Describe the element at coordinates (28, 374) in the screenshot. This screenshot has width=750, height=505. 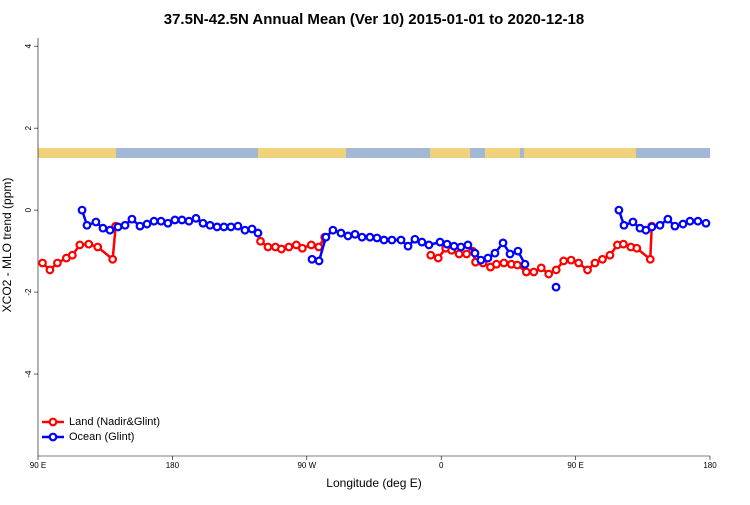
I see `y-tick-label: -4` at that location.